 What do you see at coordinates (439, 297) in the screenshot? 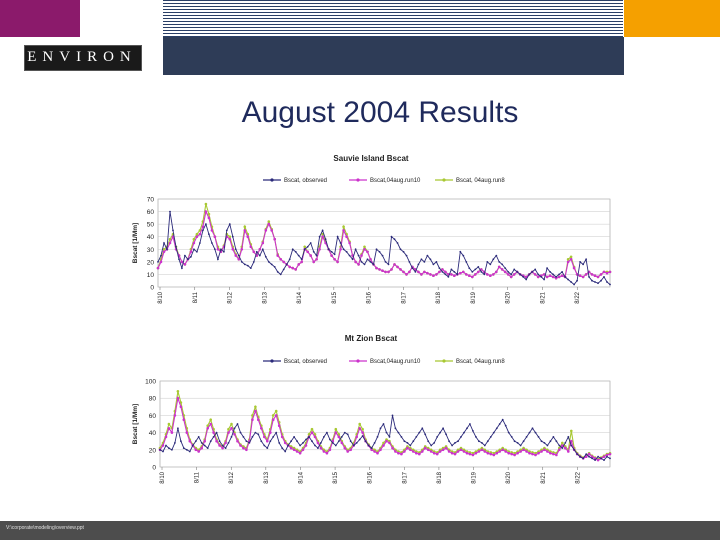
I see `sauvie-x-tick-label-8: 8/18` at bounding box center [439, 297].